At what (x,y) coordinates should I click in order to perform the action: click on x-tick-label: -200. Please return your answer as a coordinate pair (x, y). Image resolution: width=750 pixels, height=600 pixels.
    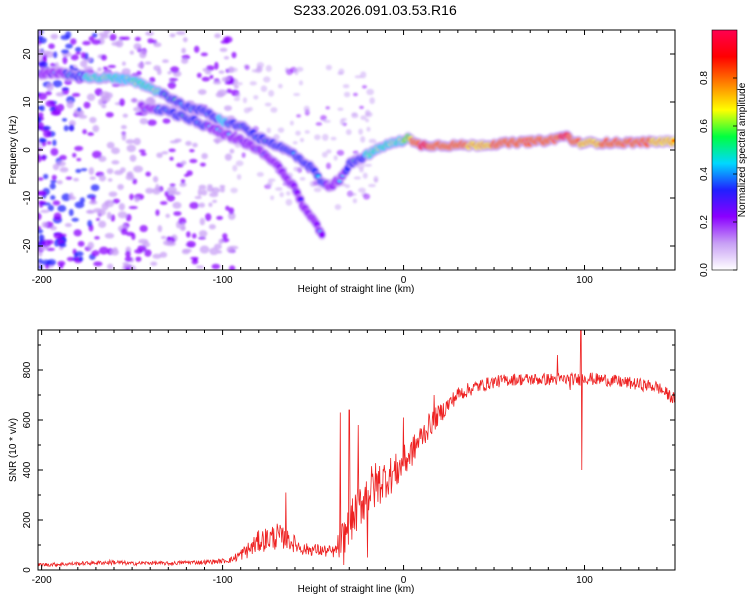
    Looking at the image, I should click on (42, 280).